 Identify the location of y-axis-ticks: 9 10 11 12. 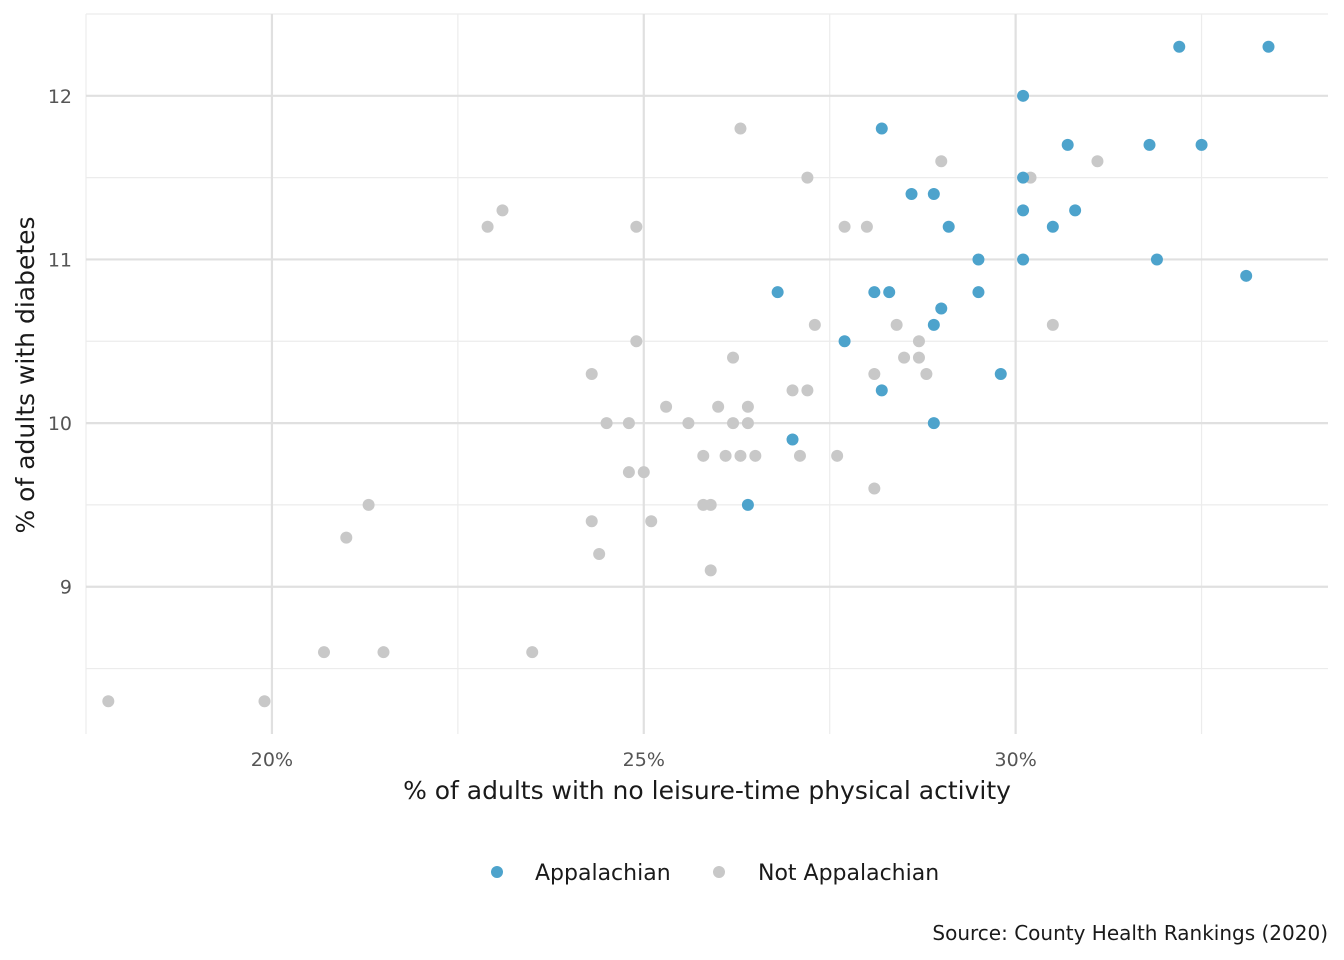
(60, 342).